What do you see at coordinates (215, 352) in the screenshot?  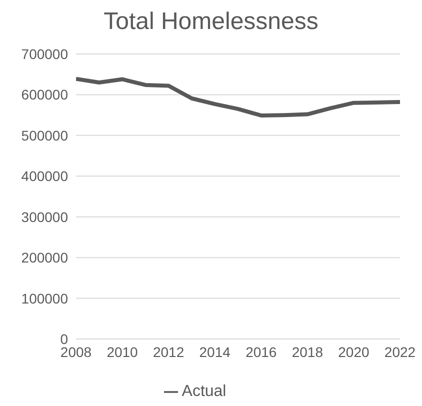 I see `x-tick-label: 2014` at bounding box center [215, 352].